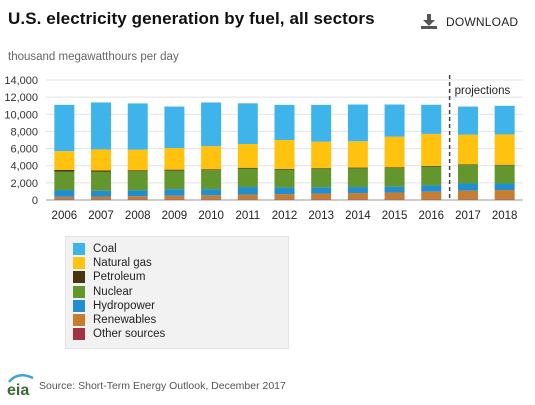 This screenshot has height=405, width=535. What do you see at coordinates (180, 277) in the screenshot?
I see `legend-item-petroleum: Petroleum` at bounding box center [180, 277].